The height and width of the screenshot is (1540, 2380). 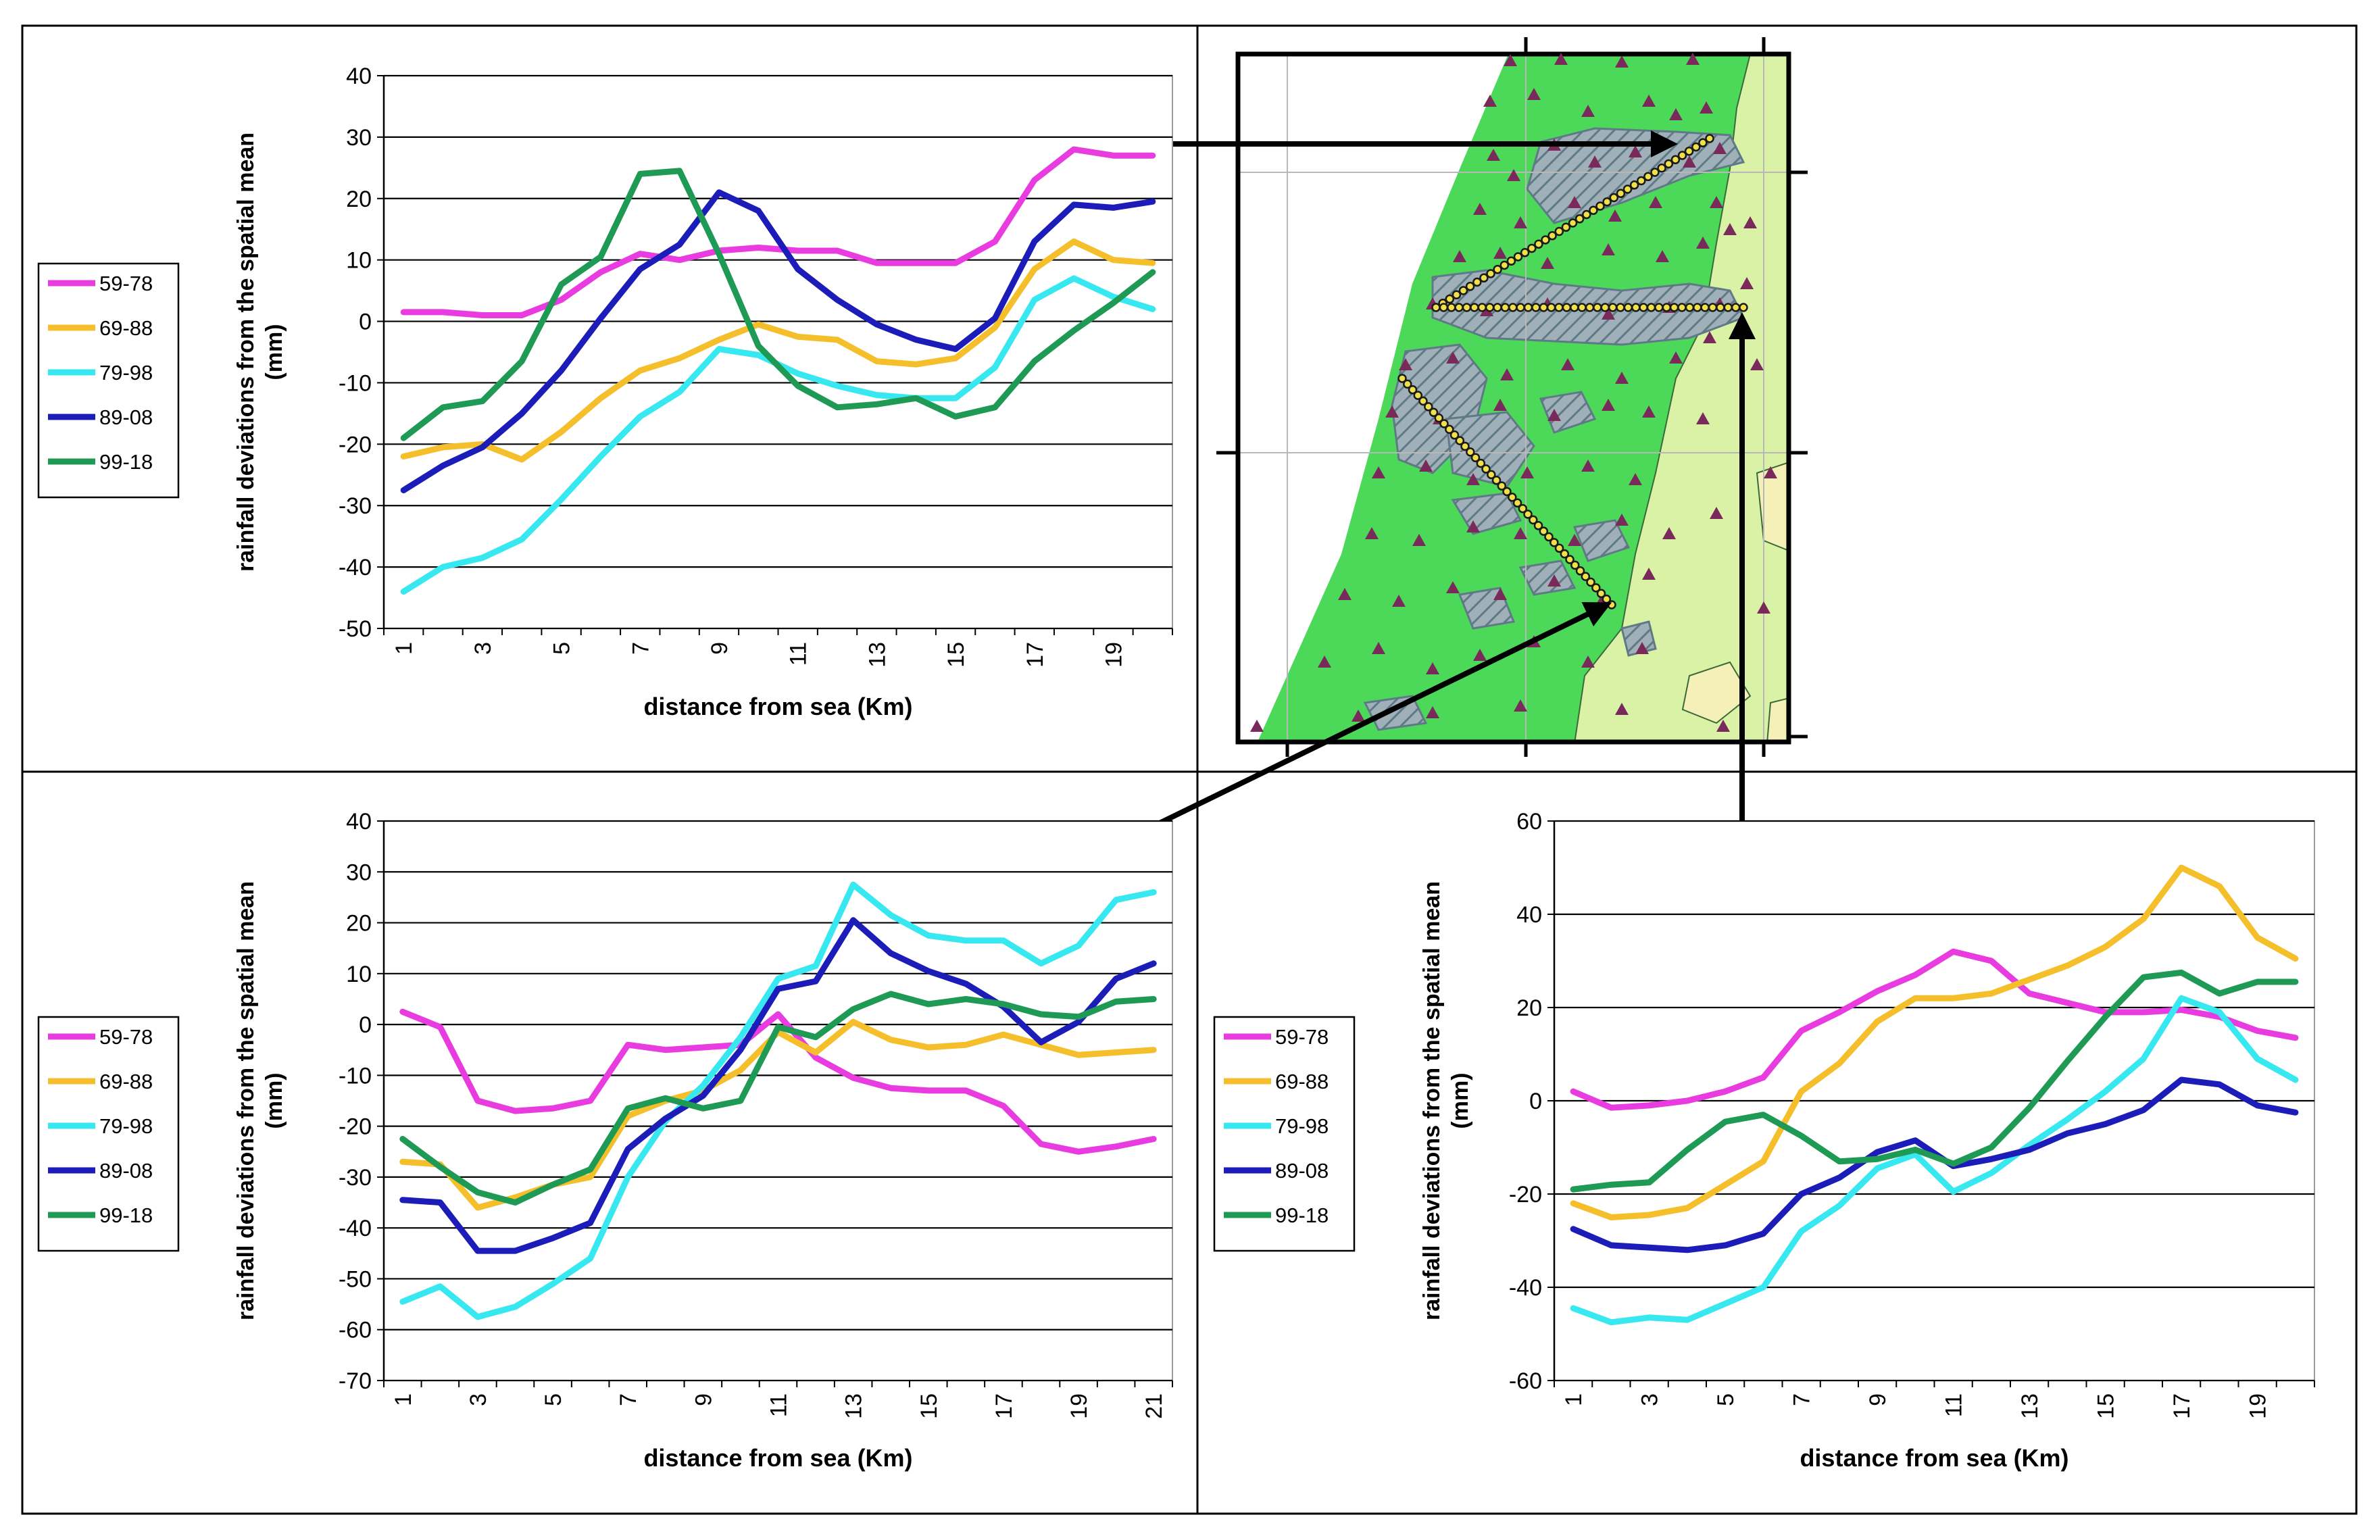 What do you see at coordinates (1302, 1126) in the screenshot?
I see `legend-label: 79-98` at bounding box center [1302, 1126].